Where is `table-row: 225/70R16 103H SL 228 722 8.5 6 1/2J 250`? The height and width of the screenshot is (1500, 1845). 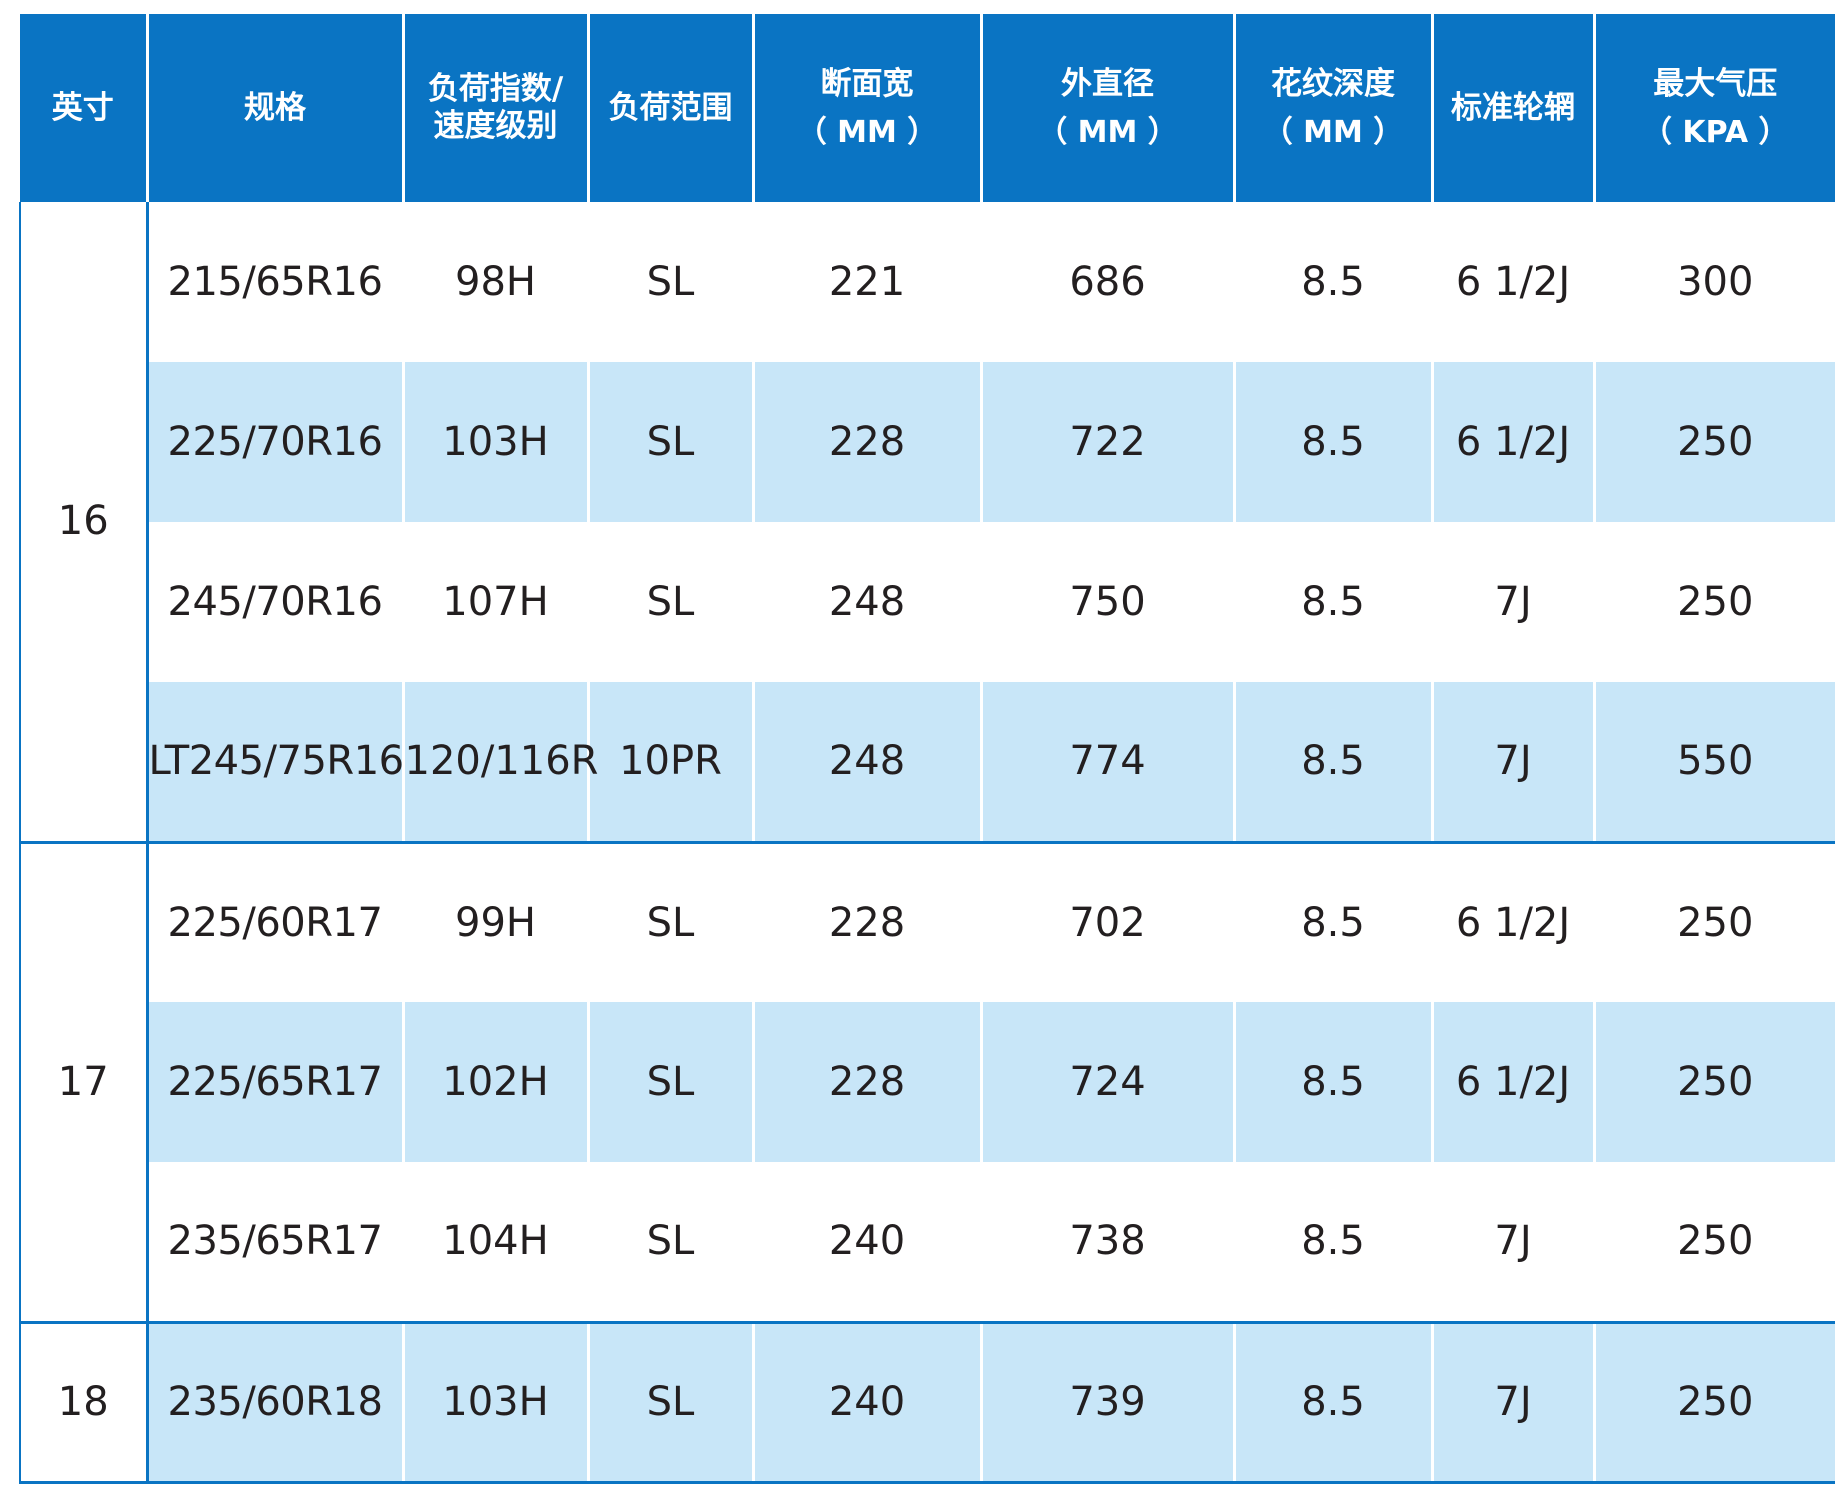
table-row: 225/70R16 103H SL 228 722 8.5 6 1/2J 250 is located at coordinates (927, 442).